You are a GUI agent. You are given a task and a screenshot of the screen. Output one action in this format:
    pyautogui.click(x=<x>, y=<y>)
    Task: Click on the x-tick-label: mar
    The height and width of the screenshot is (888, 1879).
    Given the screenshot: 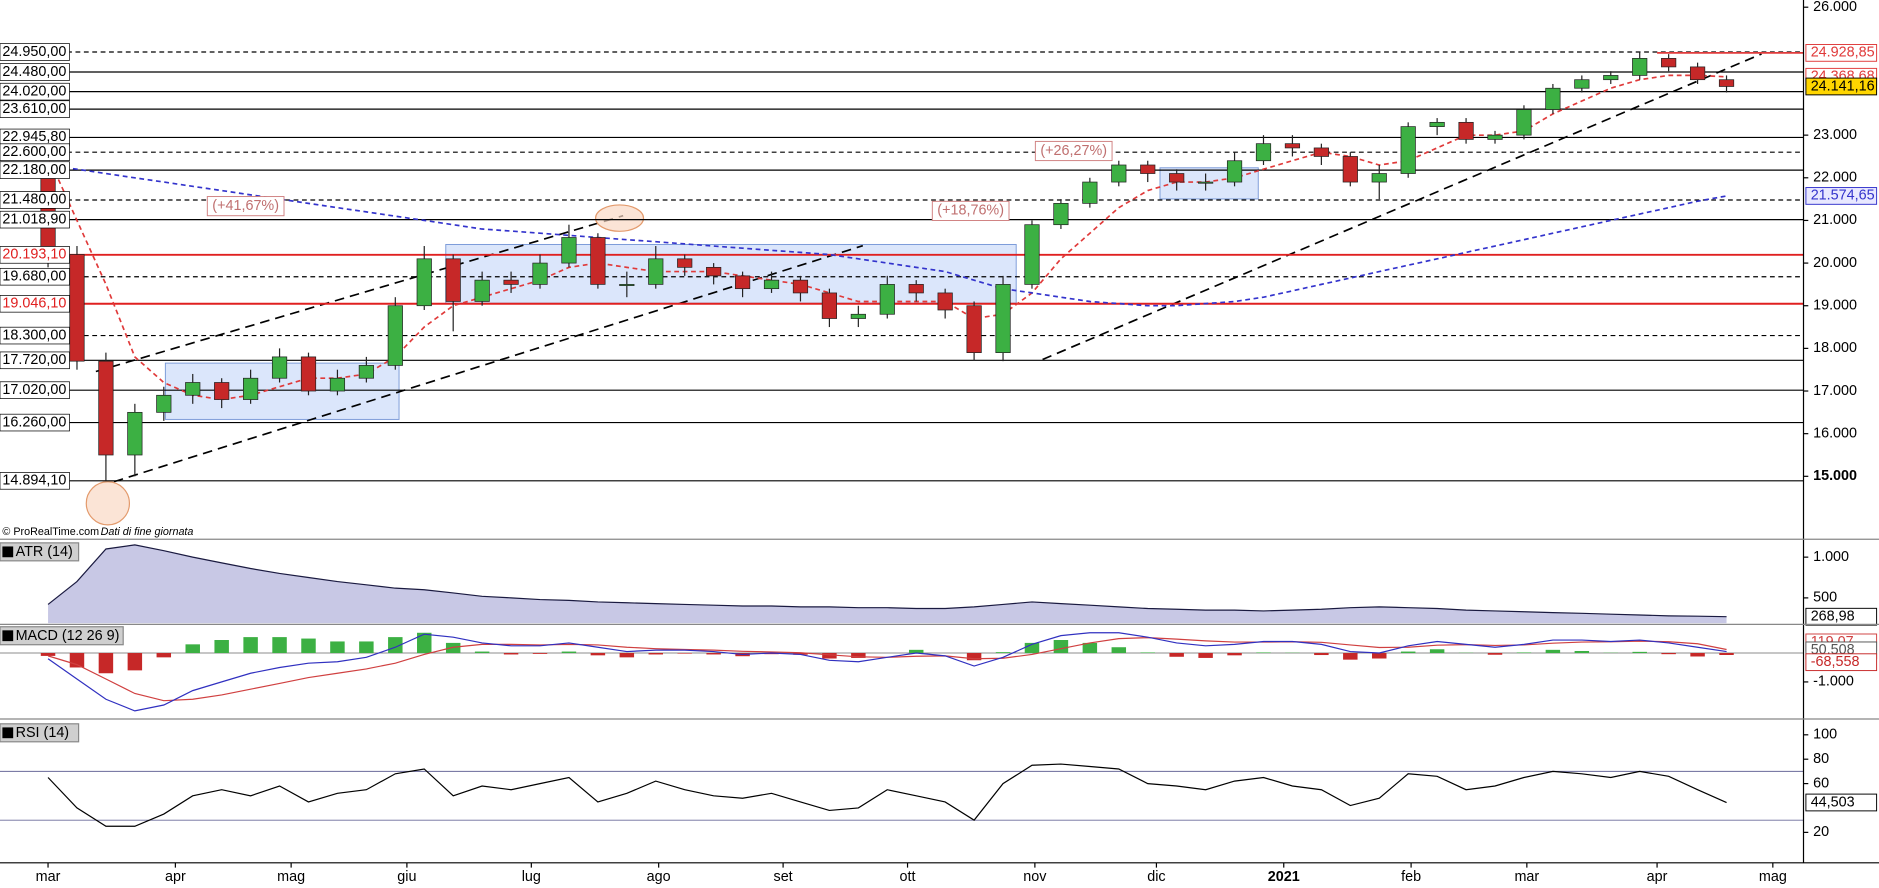 What is the action you would take?
    pyautogui.click(x=48, y=877)
    